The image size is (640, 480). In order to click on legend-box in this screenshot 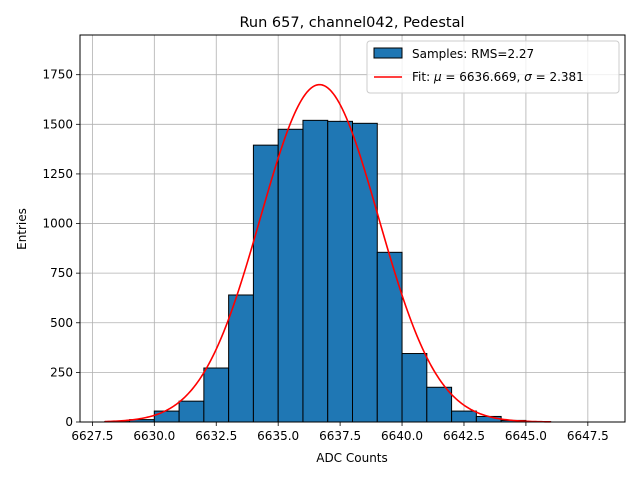, I will do `click(493, 67)`.